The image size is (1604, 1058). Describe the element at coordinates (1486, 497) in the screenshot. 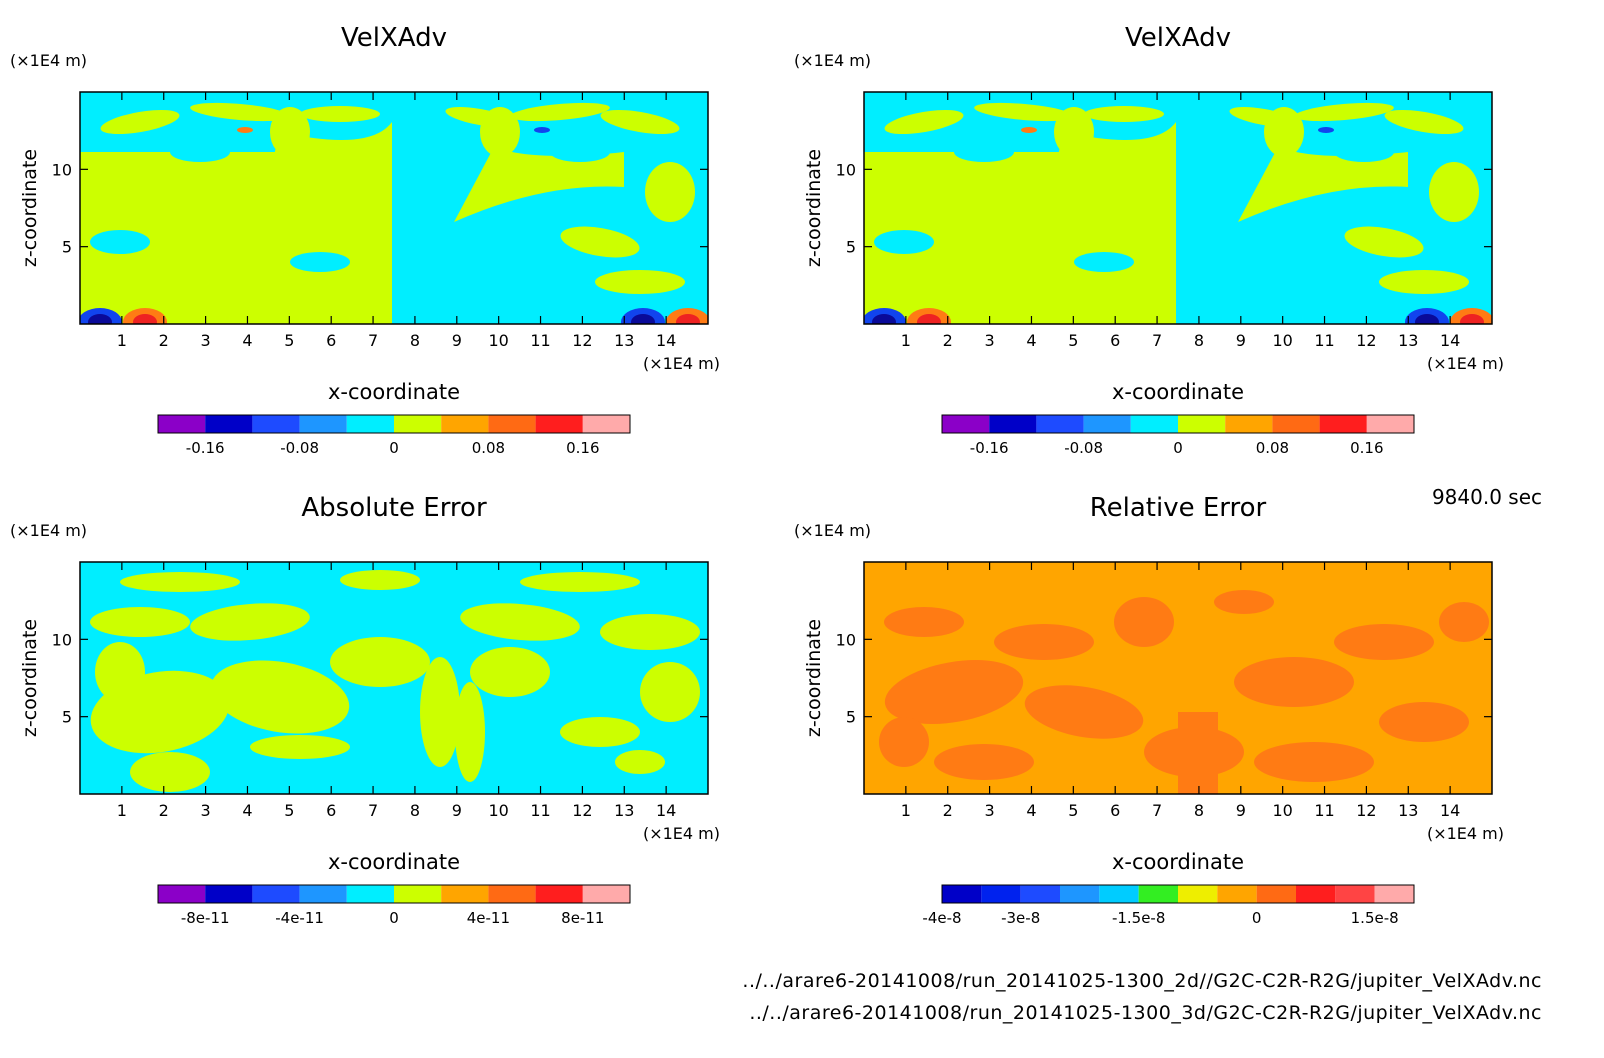

I see `time-label: 9840.0 sec` at that location.